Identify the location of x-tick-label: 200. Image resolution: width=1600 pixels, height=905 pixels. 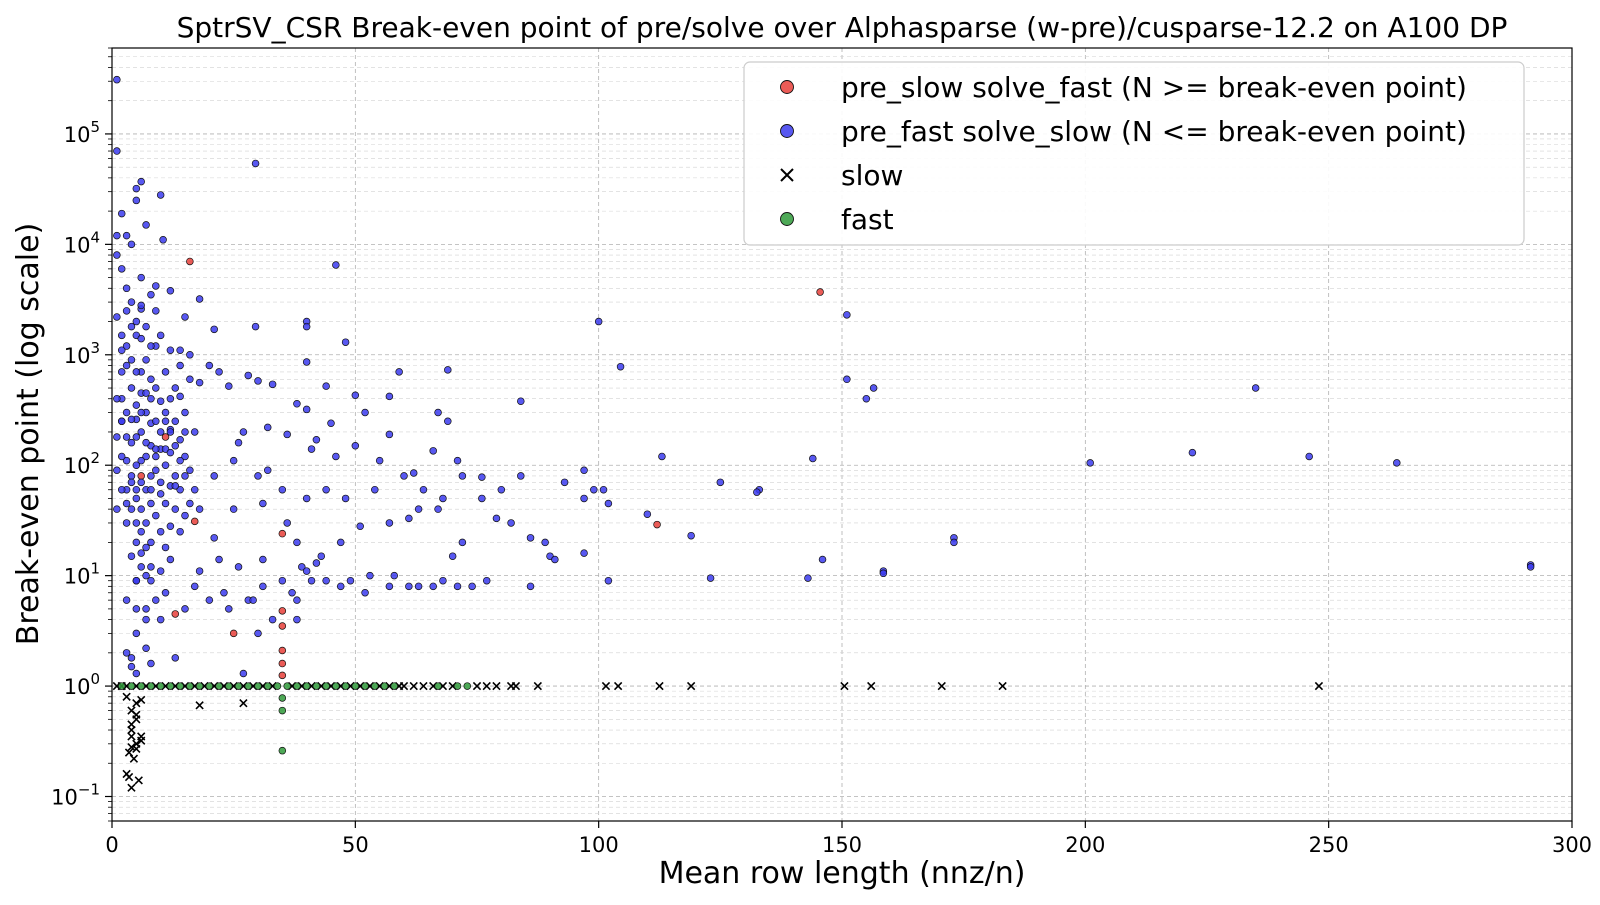
(1085, 845).